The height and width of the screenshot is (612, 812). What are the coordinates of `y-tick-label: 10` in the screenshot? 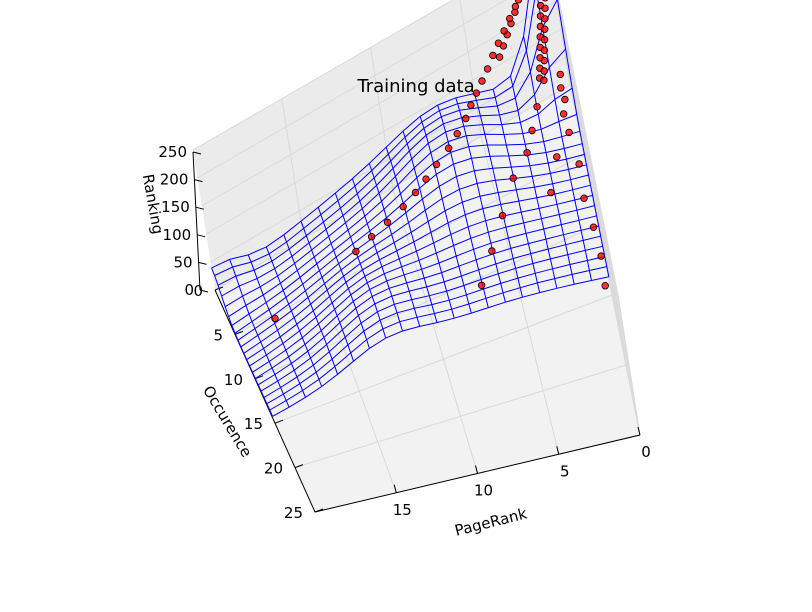 It's located at (233, 380).